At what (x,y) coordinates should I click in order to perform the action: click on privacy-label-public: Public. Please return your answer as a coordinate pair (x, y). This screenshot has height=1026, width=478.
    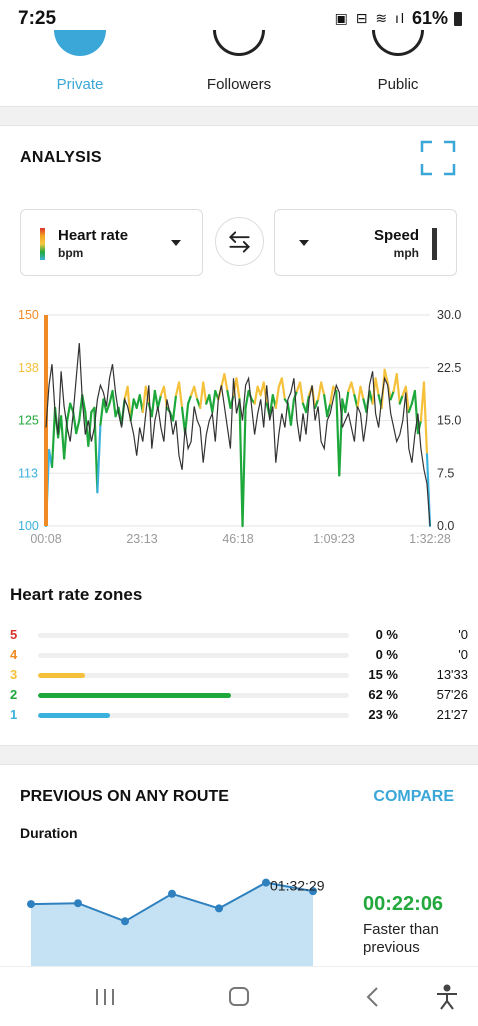
    Looking at the image, I should click on (398, 84).